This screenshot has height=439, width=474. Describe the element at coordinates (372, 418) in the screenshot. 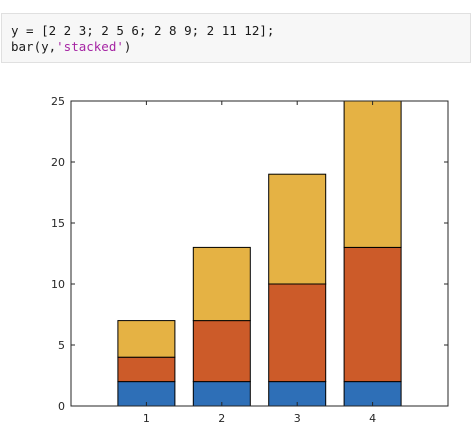

I see `x-tick-label-4: 4` at that location.